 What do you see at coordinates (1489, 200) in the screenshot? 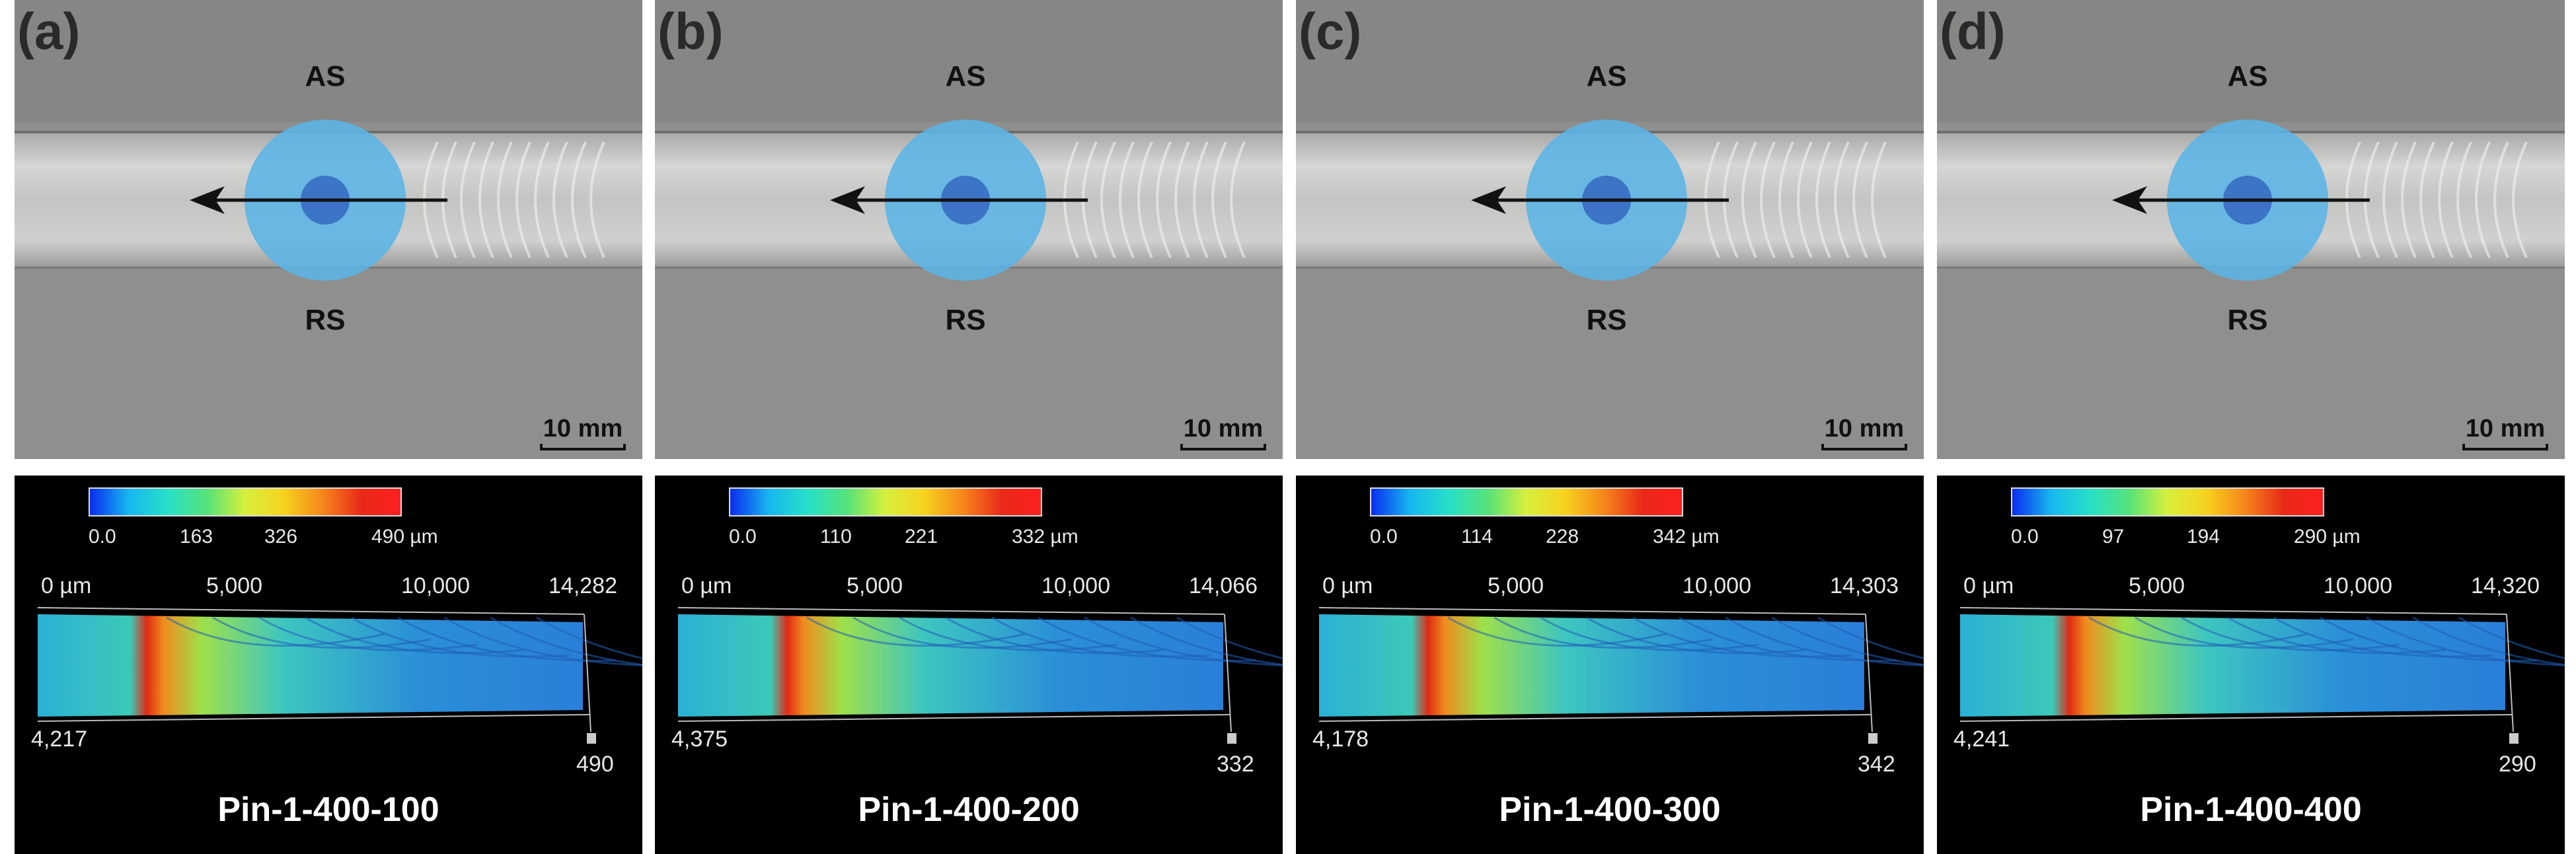
I see `arrow-head` at bounding box center [1489, 200].